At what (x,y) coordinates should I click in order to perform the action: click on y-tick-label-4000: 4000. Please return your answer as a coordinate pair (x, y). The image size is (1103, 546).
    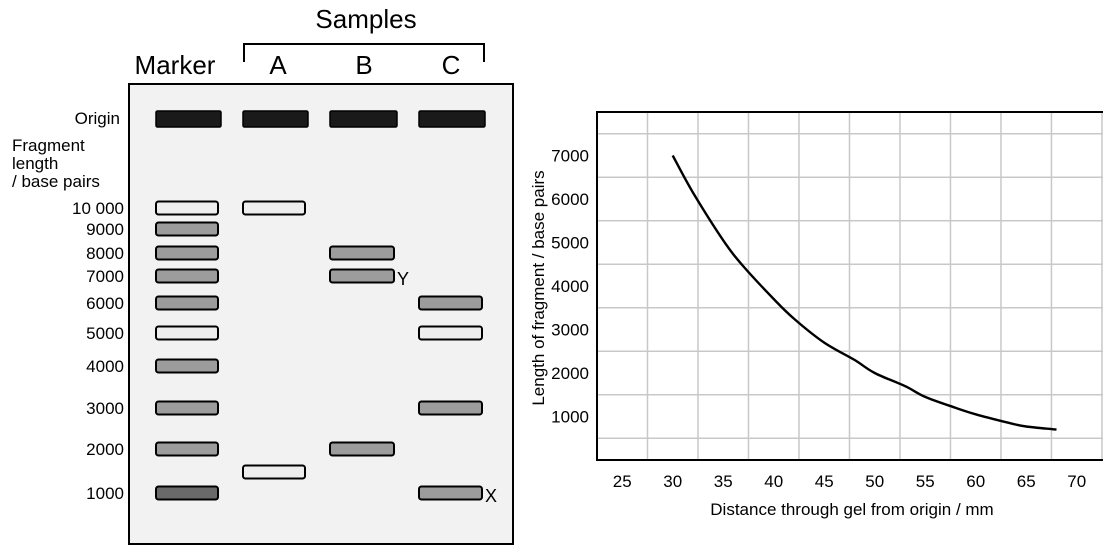
    Looking at the image, I should click on (570, 286).